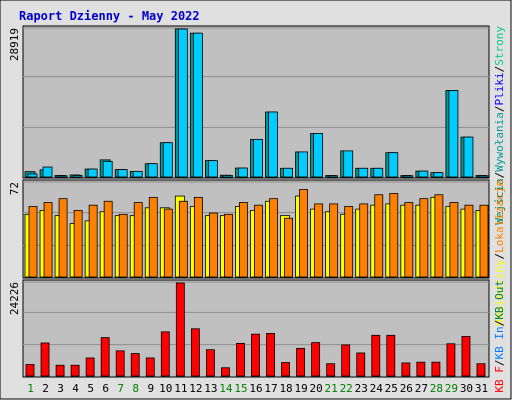  Describe the element at coordinates (331, 388) in the screenshot. I see `x-tick-label: 21` at that location.